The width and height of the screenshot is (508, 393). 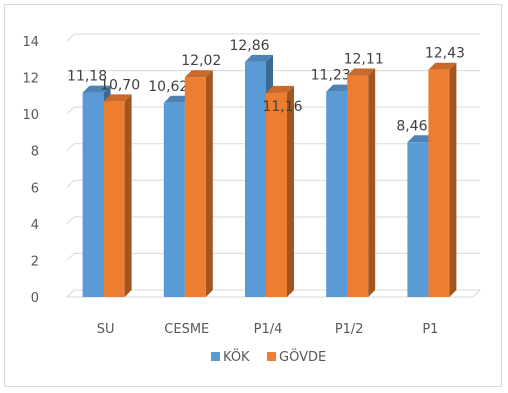 What do you see at coordinates (30, 79) in the screenshot?
I see `y-tick-label: 12` at bounding box center [30, 79].